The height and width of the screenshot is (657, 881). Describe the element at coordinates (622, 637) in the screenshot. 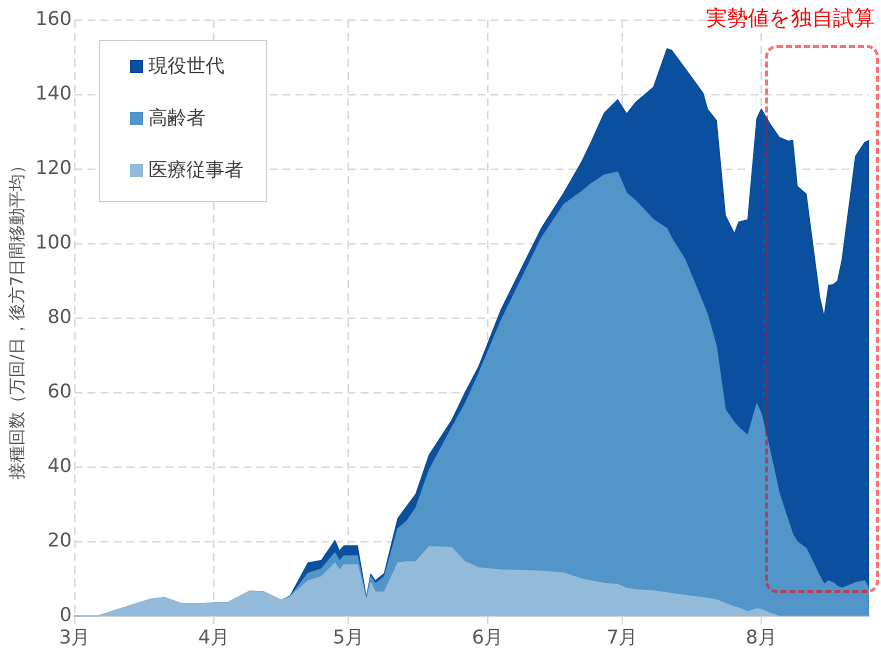

I see `x-tick-label: 7月` at that location.